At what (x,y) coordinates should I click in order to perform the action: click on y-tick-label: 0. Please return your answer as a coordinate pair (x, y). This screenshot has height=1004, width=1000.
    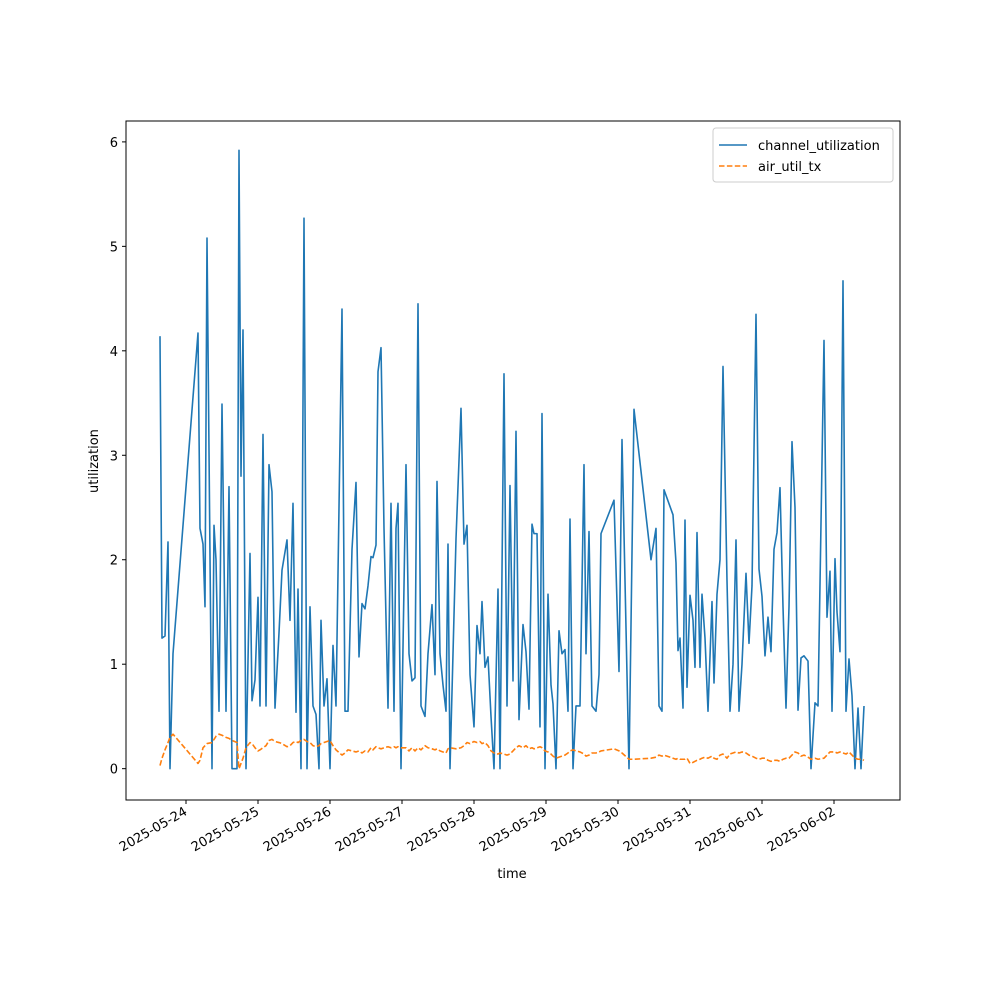
    Looking at the image, I should click on (114, 770).